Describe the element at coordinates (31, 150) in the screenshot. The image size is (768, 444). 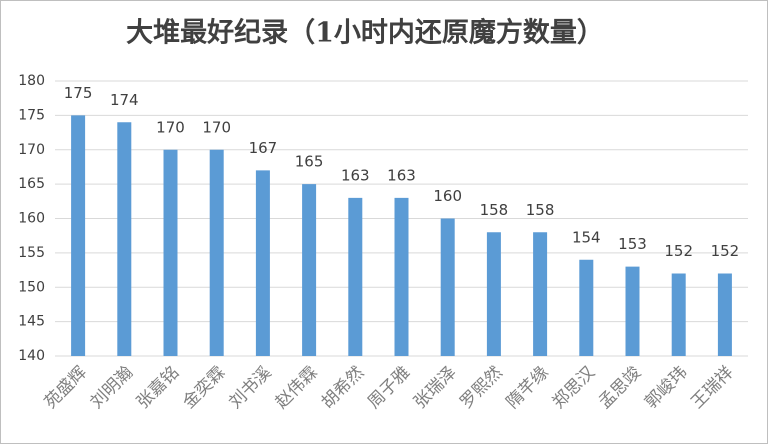
I see `y-tick-label: 170` at that location.